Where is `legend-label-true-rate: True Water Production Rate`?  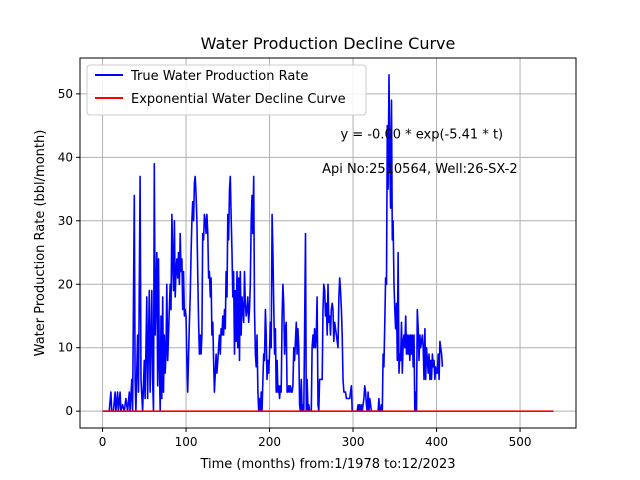
legend-label-true-rate: True Water Production Rate is located at coordinates (219, 76).